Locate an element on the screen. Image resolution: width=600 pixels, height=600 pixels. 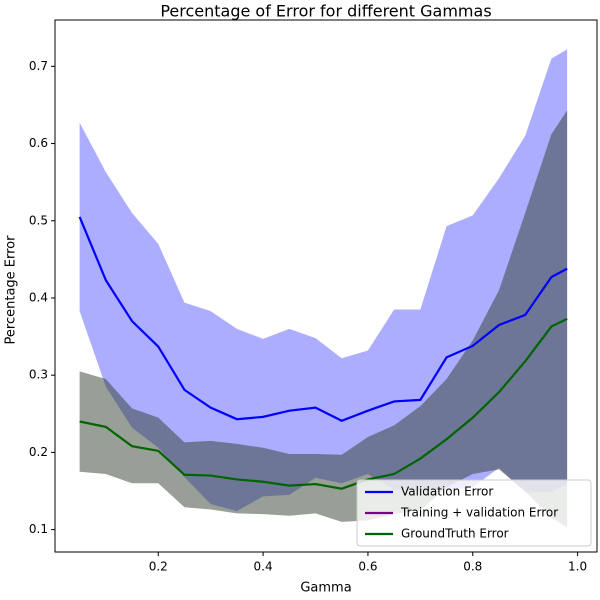
y-tick-label: 0.6 is located at coordinates (38, 143).